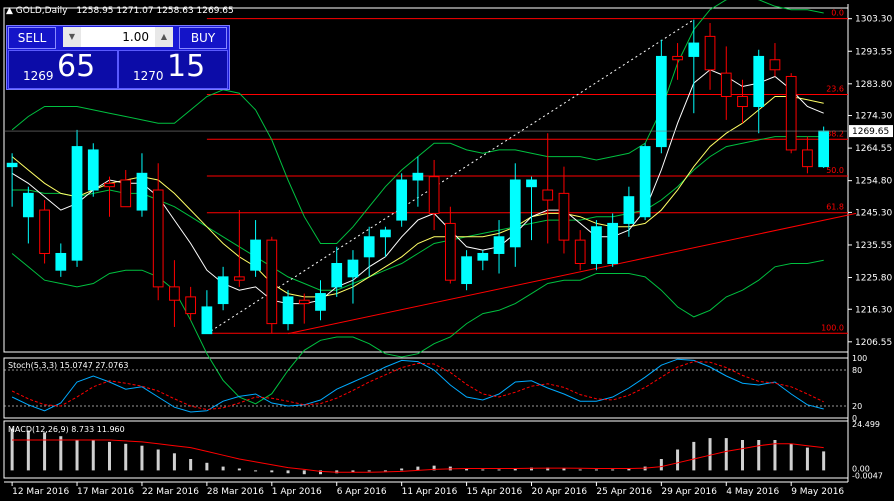 The image size is (894, 501). Describe the element at coordinates (857, 370) in the screenshot. I see `stoch-tick-label: 80` at that location.